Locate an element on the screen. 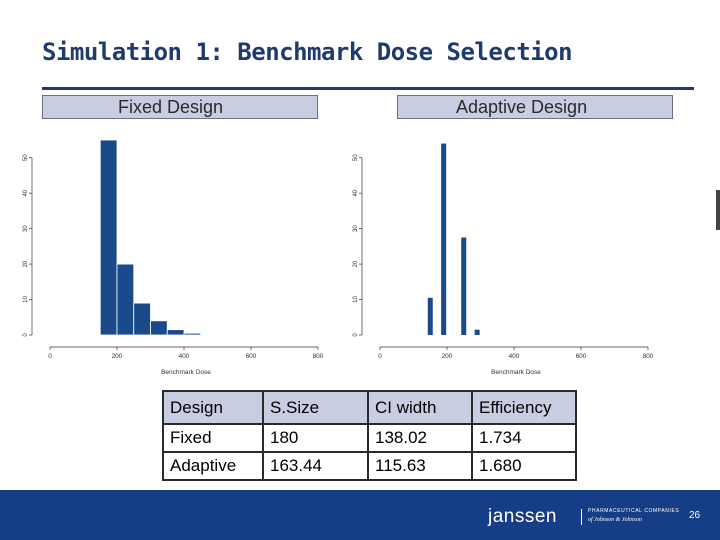 This screenshot has height=540, width=720. header-design: Design is located at coordinates (213, 407).